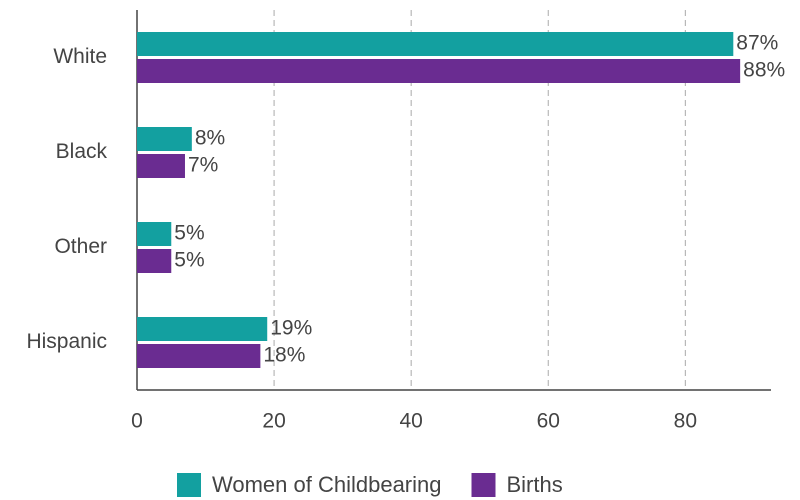 The image size is (800, 500). I want to click on value-label: 8%, so click(210, 138).